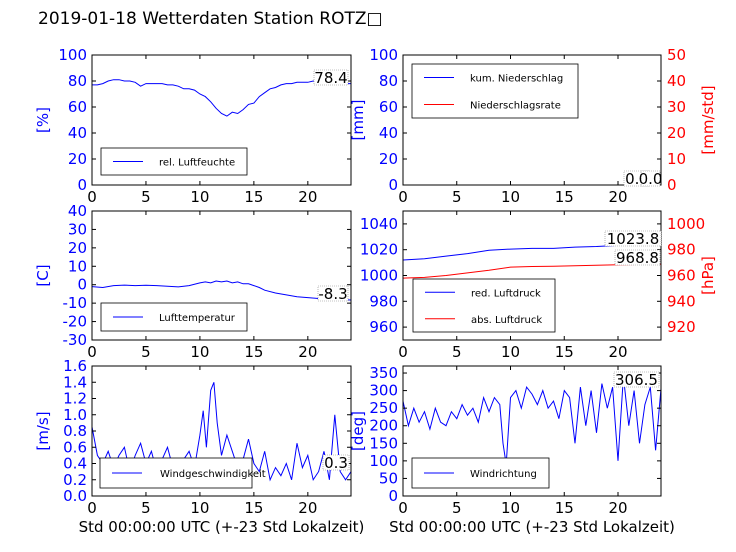 This screenshot has width=736, height=552. What do you see at coordinates (221, 98) in the screenshot?
I see `humidity-series-1-line` at bounding box center [221, 98].